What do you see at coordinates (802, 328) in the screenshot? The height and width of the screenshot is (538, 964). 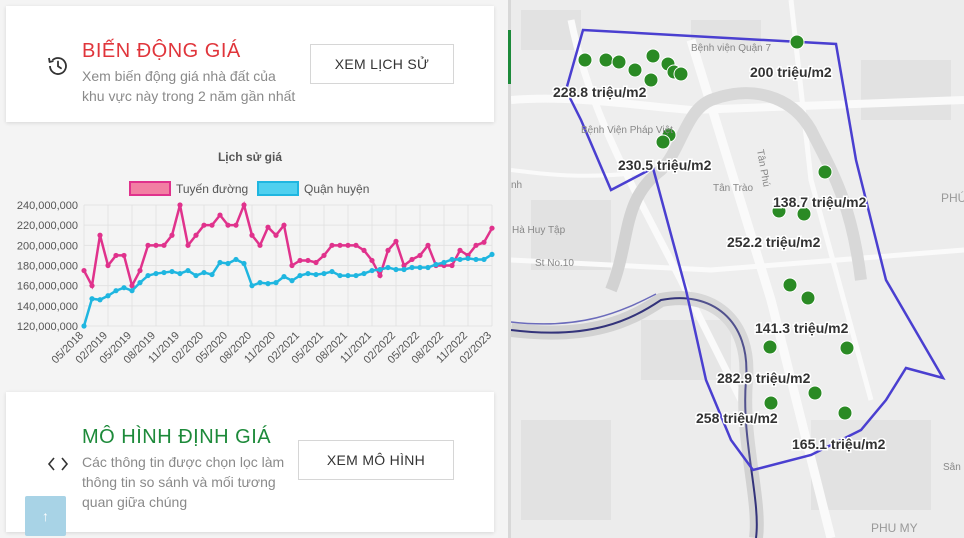 I see `price-label: 141.3 triệu/m2` at bounding box center [802, 328].